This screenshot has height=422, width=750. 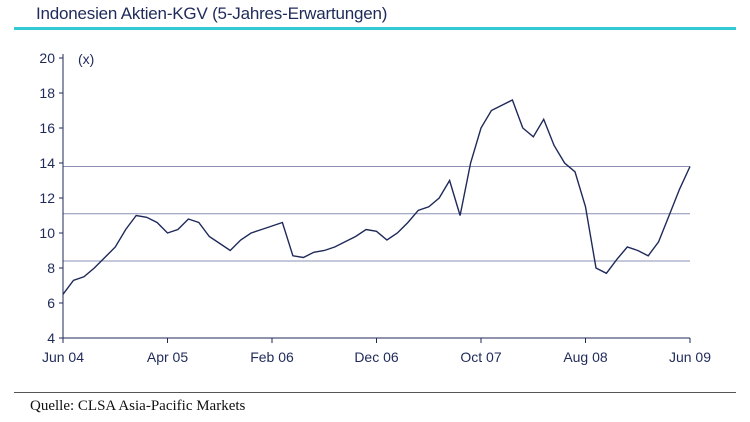 I want to click on source-note: Quelle: CLSA Asia-Pacific Markets, so click(x=138, y=406).